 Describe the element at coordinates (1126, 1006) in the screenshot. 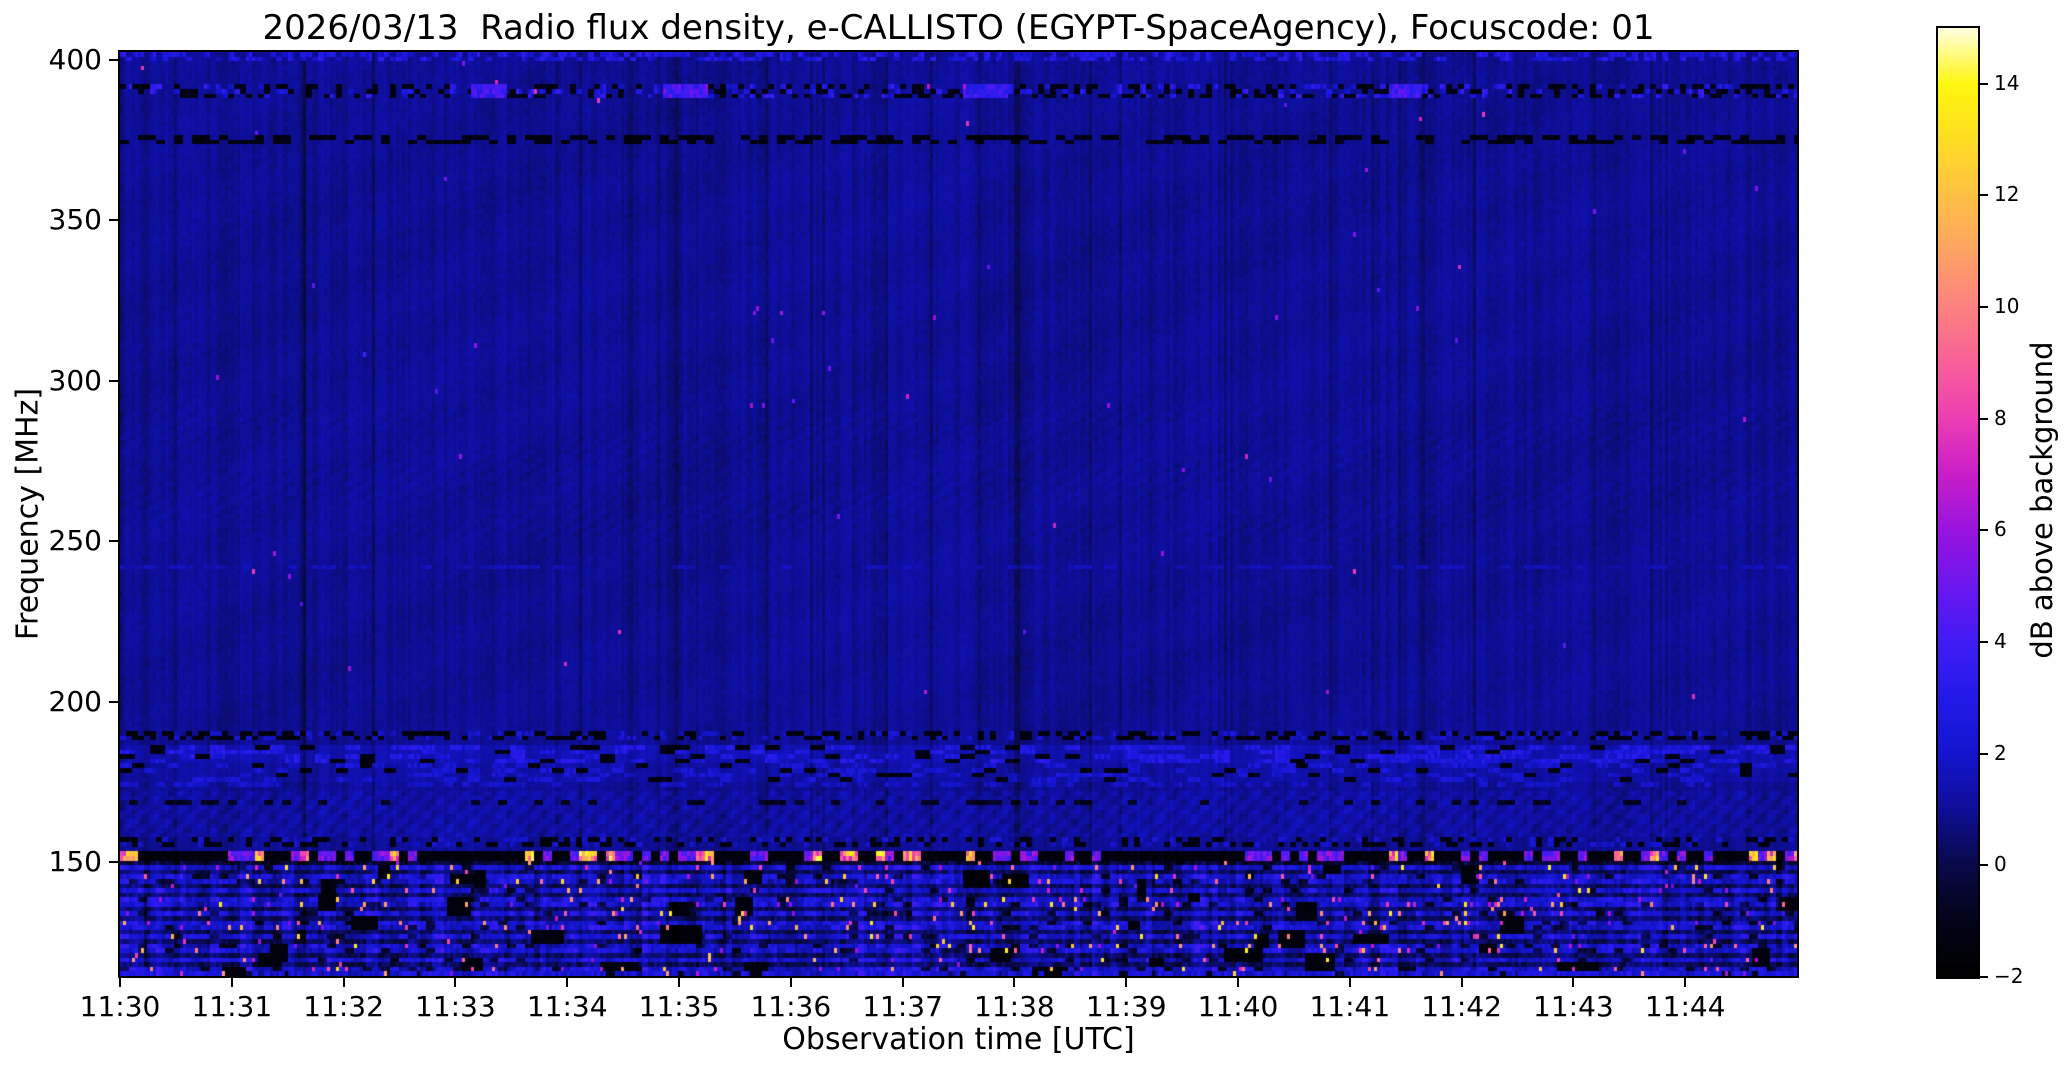

I see `x-tick-label: 11:39` at that location.